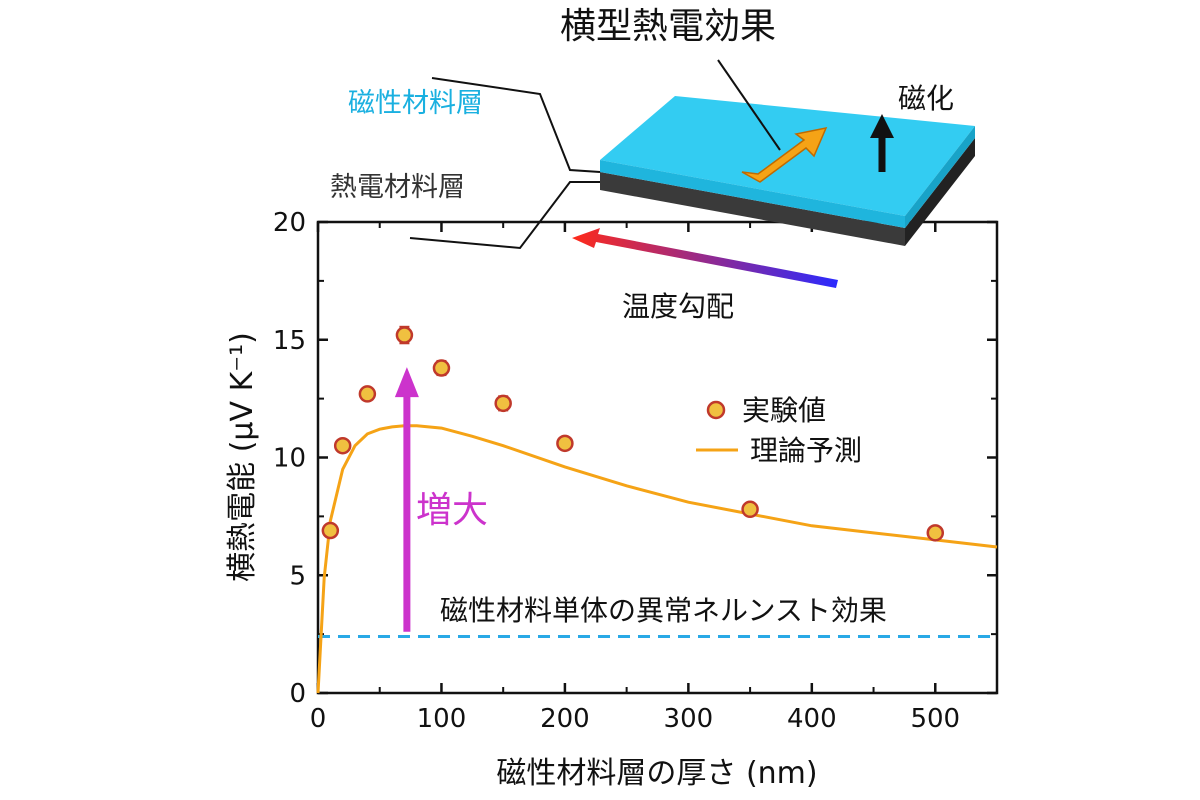 This screenshot has width=1200, height=800. What do you see at coordinates (940, 177) in the screenshot?
I see `magnetic-layer-side` at bounding box center [940, 177].